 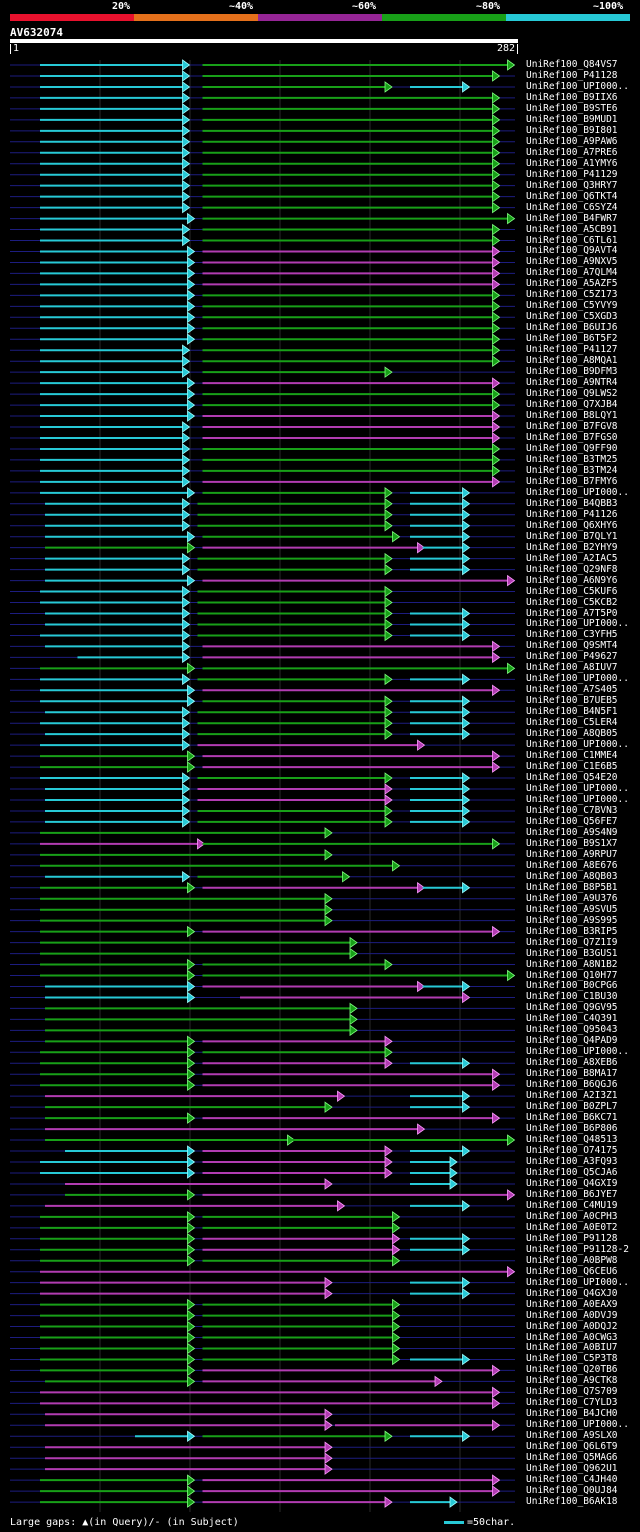 What do you see at coordinates (572, 1447) in the screenshot?
I see `hit-label: UniRef100_Q6L6T9` at bounding box center [572, 1447].